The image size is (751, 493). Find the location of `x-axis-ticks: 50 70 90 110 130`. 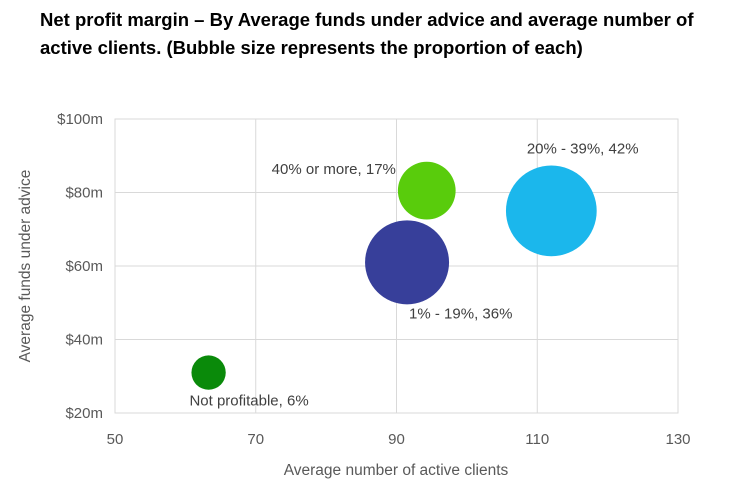

x-axis-ticks: 50 70 90 110 130 is located at coordinates (399, 439).